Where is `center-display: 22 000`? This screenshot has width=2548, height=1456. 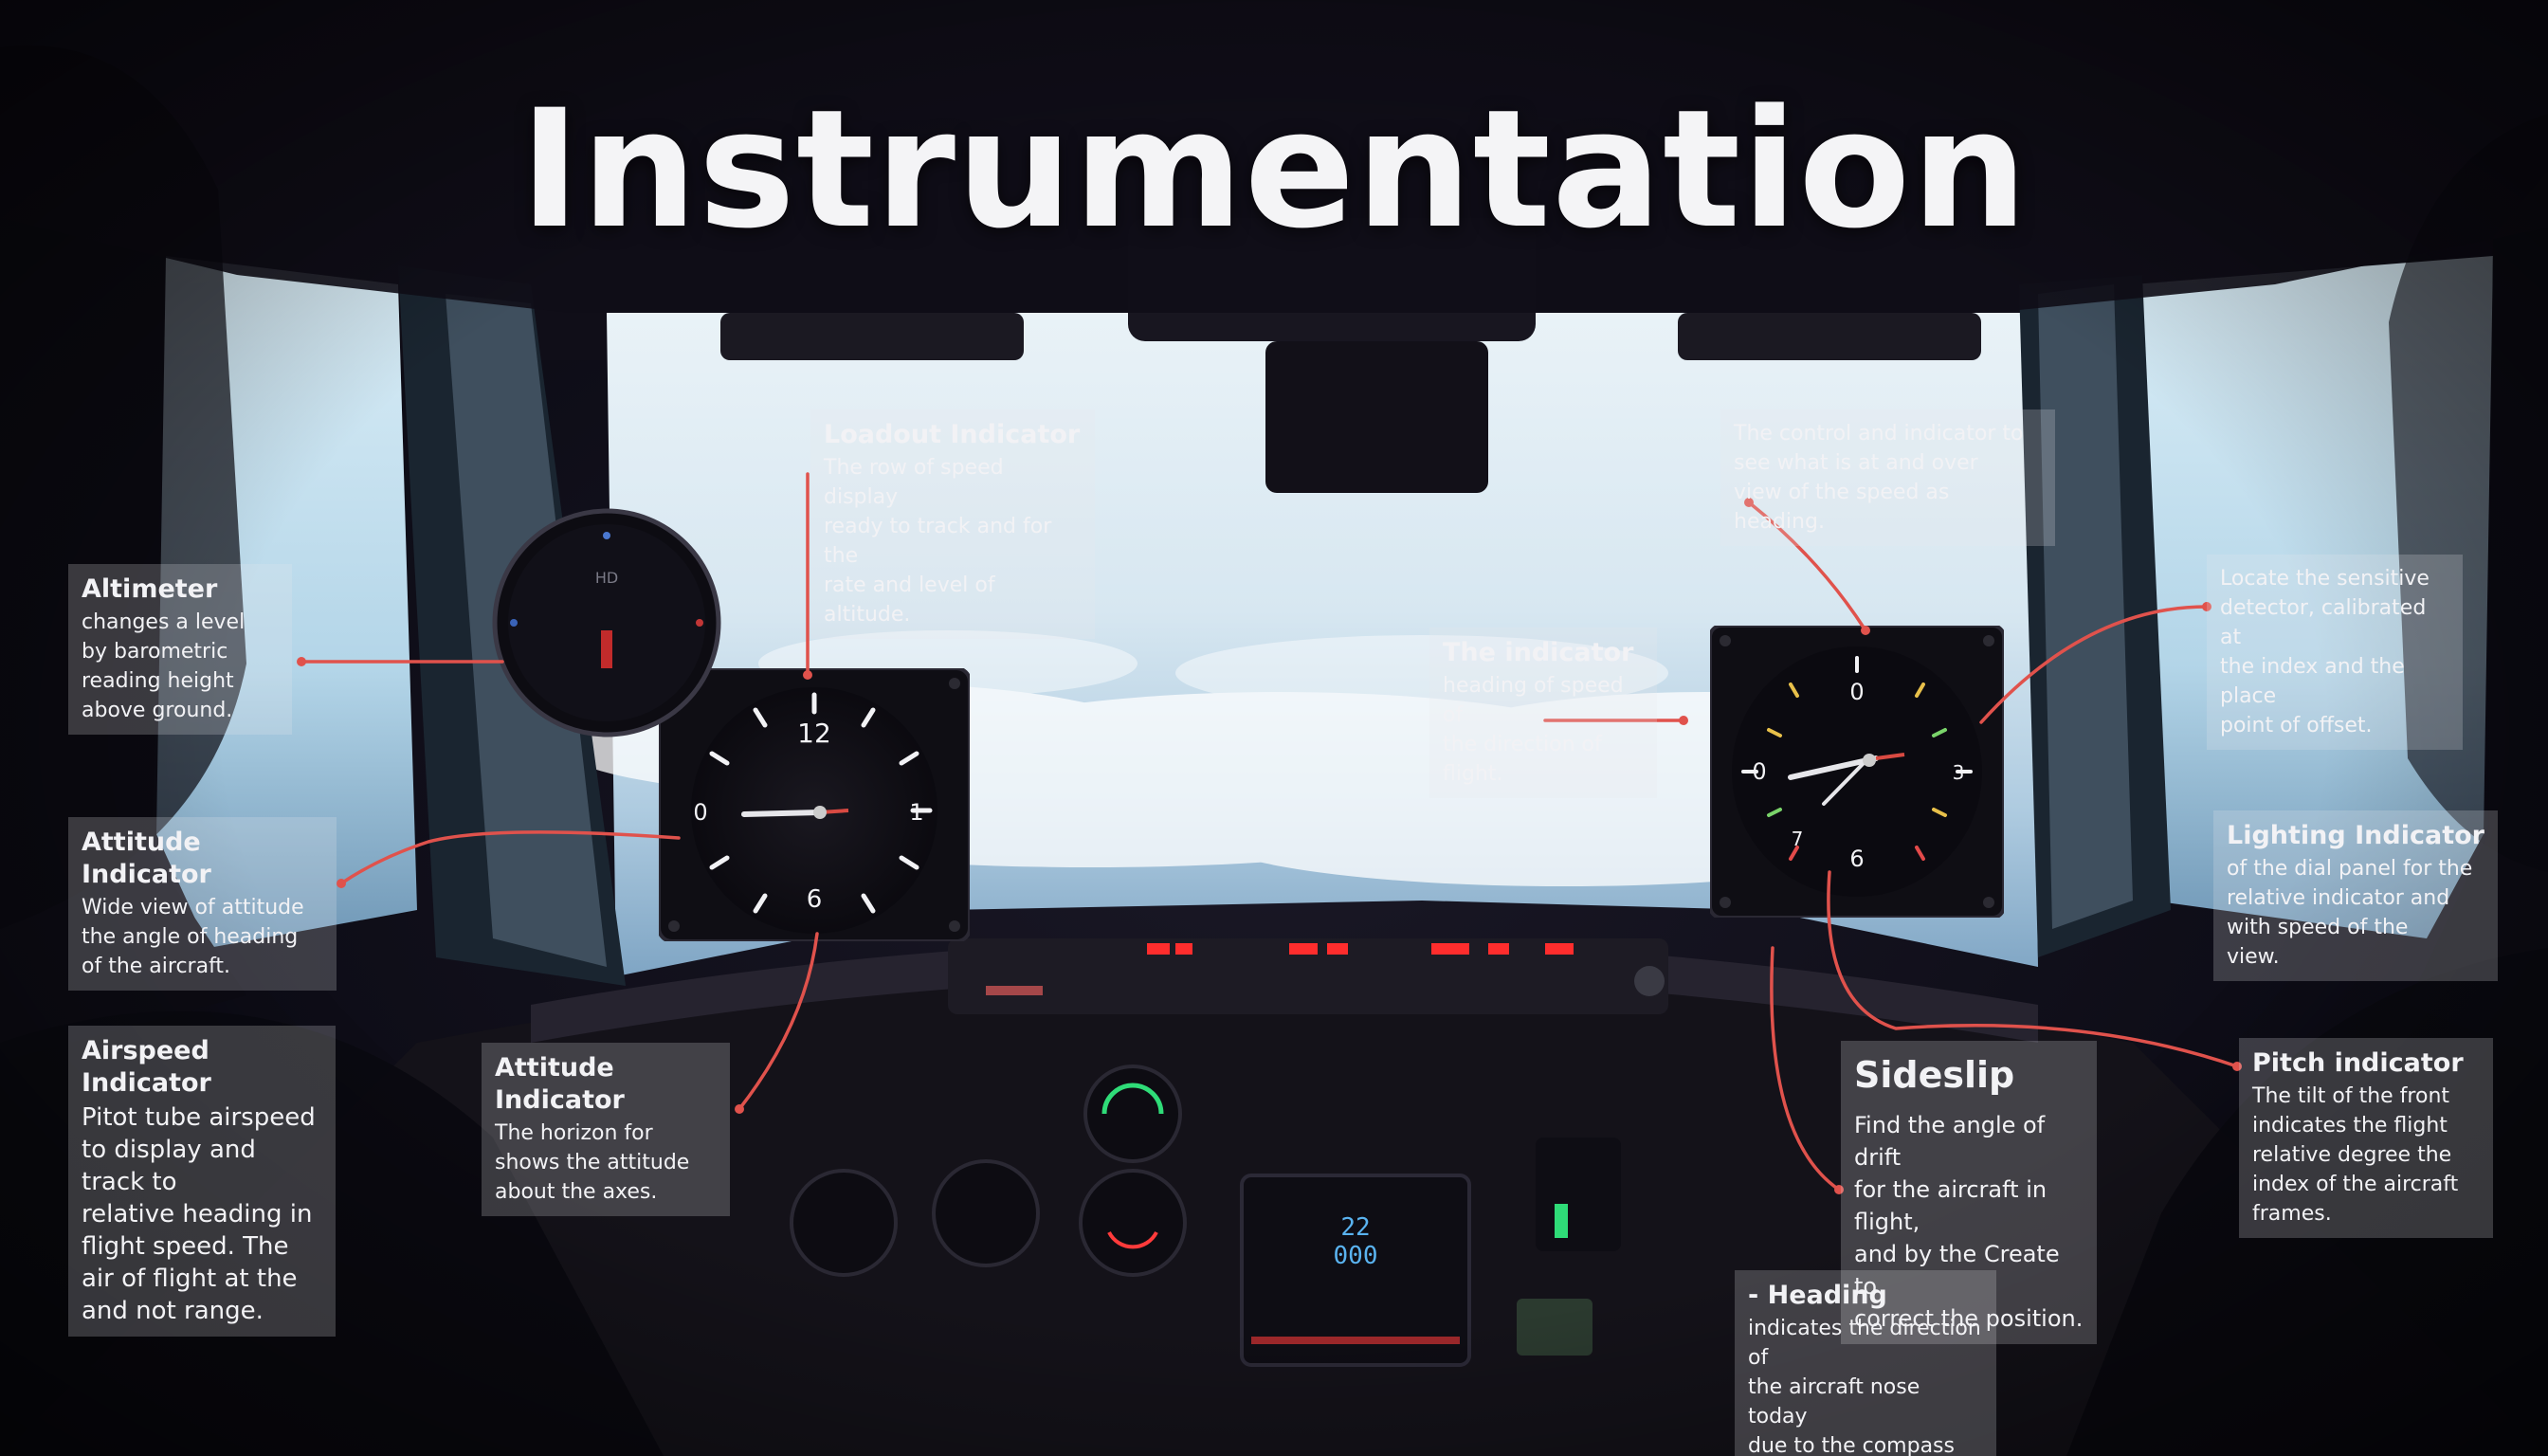 center-display: 22 000 is located at coordinates (1355, 1241).